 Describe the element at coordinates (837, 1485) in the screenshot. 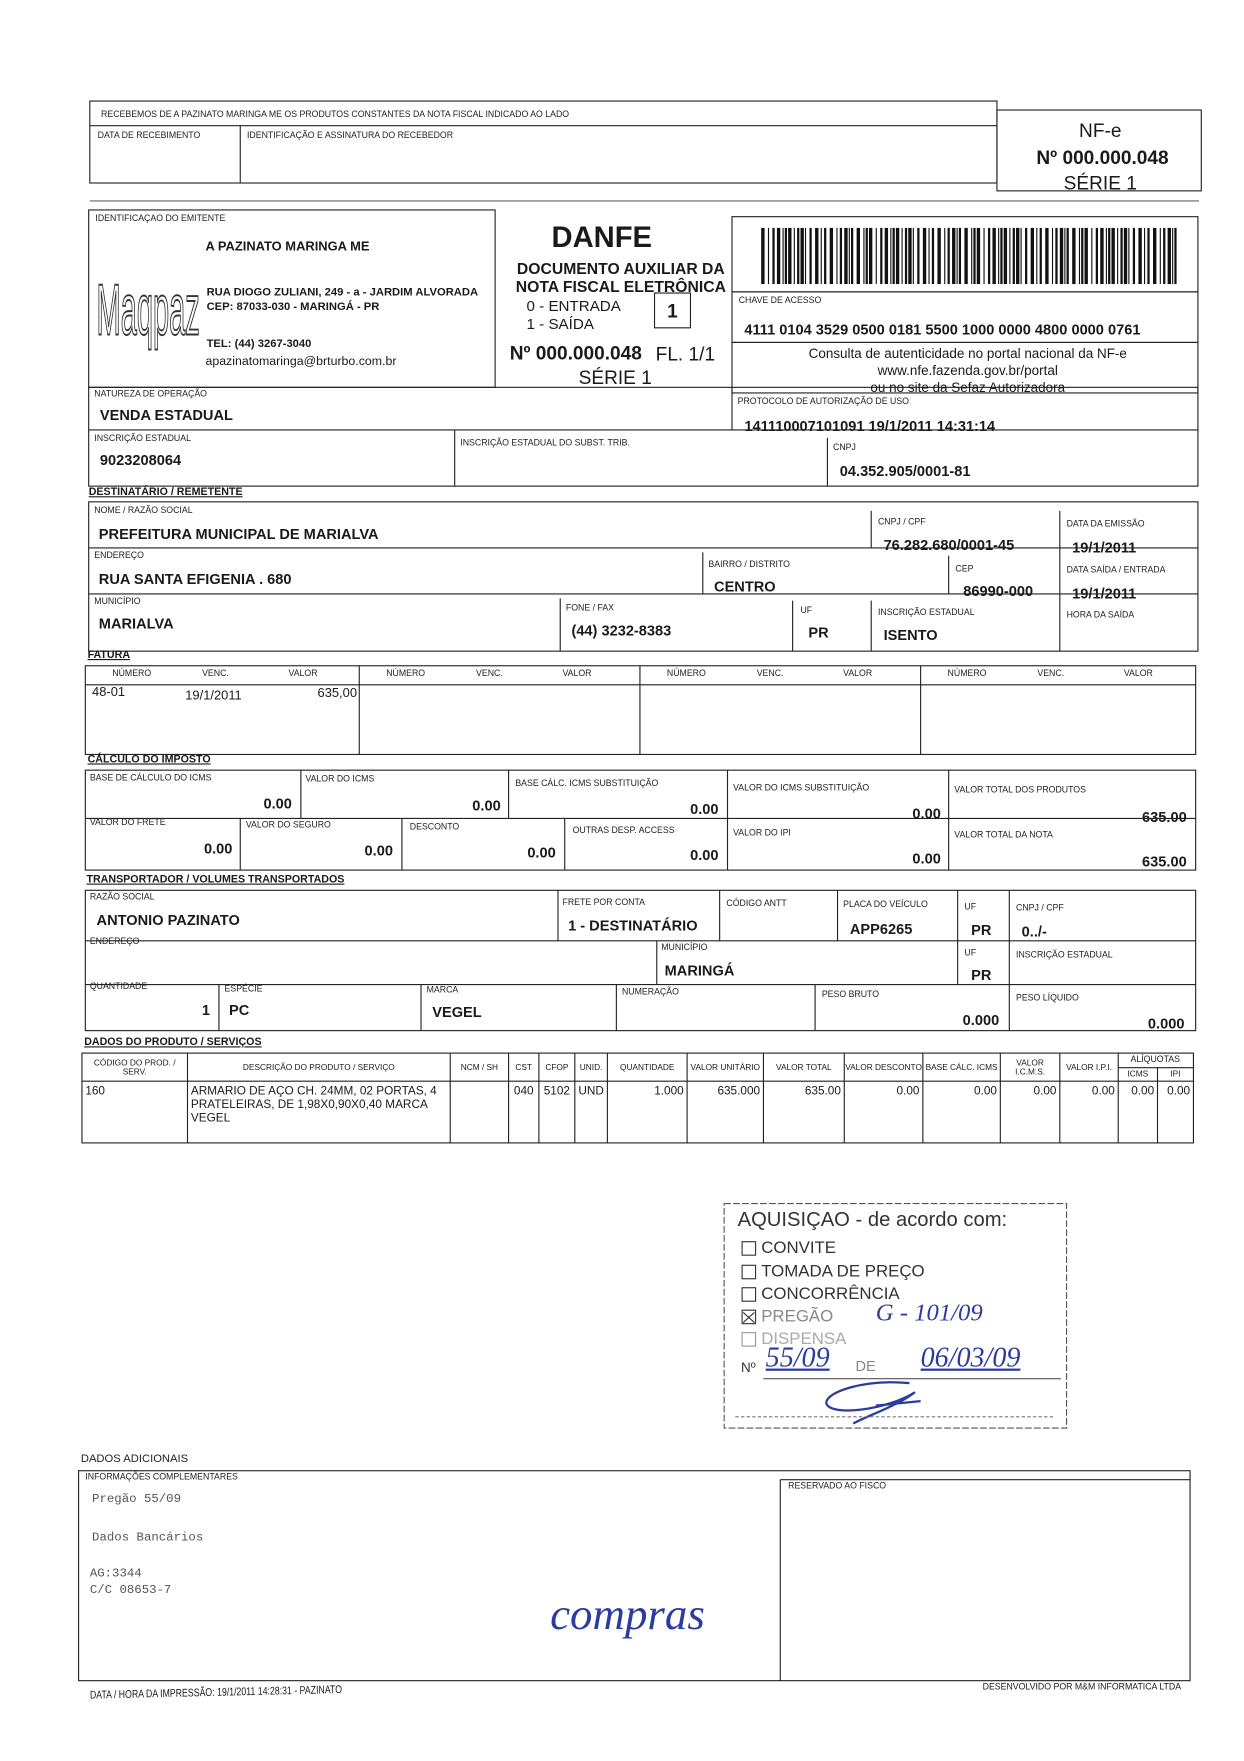

I see `additional-reserved-label: RESERVADO AO FISCO` at that location.